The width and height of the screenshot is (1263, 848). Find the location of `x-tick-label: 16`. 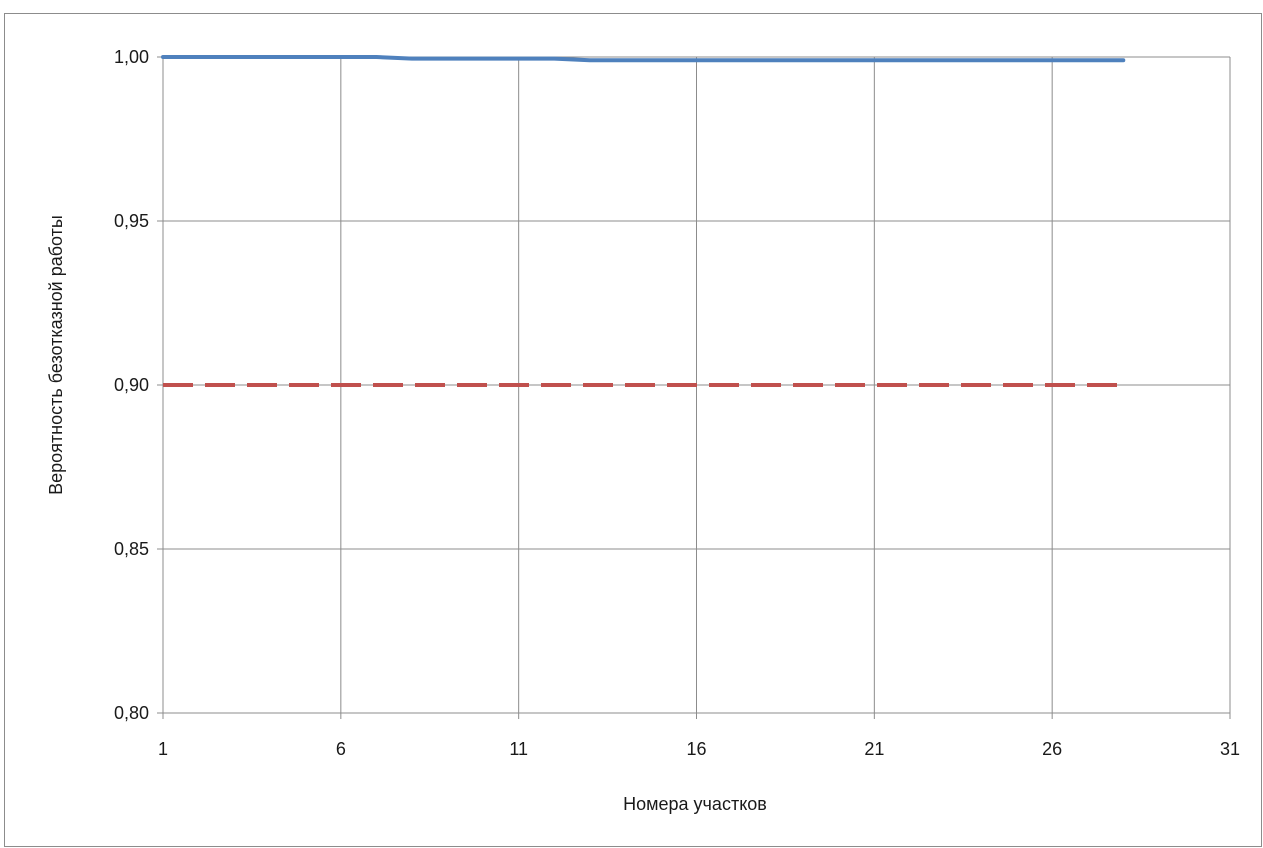

x-tick-label: 16 is located at coordinates (696, 749).